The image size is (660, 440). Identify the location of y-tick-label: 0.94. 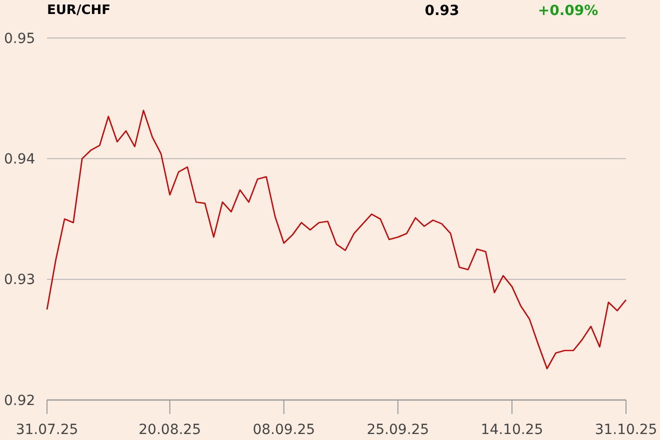
(20, 160).